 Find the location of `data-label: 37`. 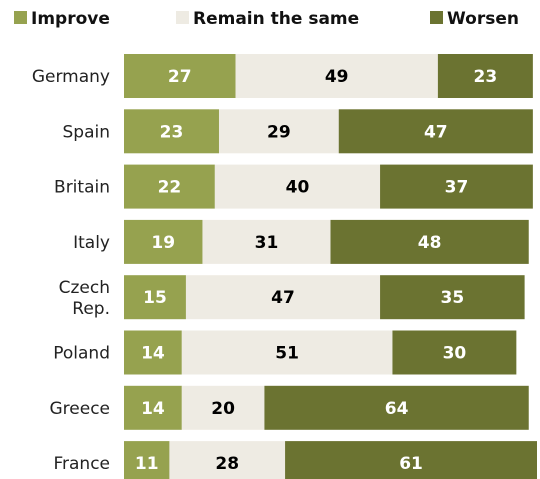

data-label: 37 is located at coordinates (457, 188).